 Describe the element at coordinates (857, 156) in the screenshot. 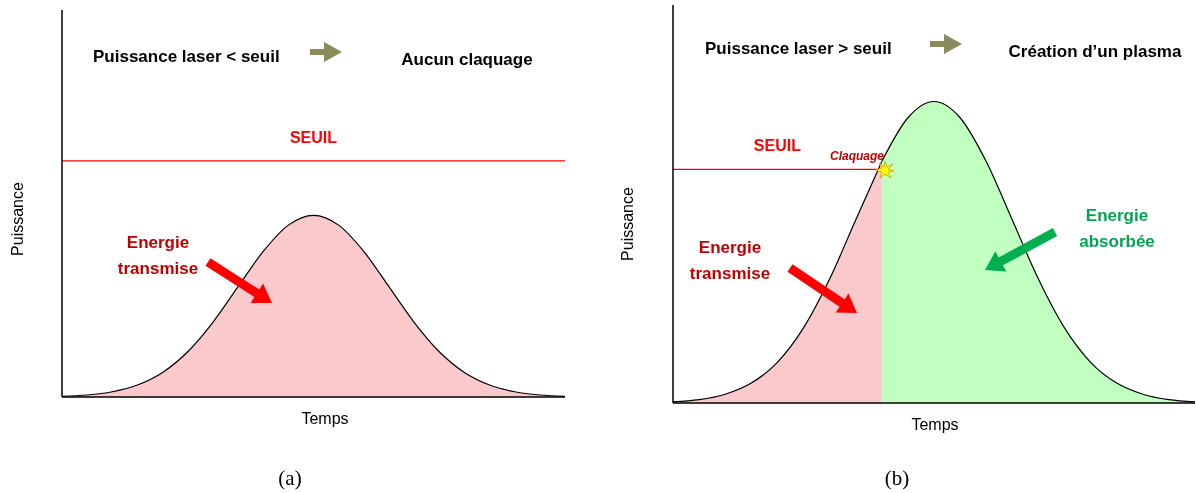

I see `annotation: Claquage` at that location.